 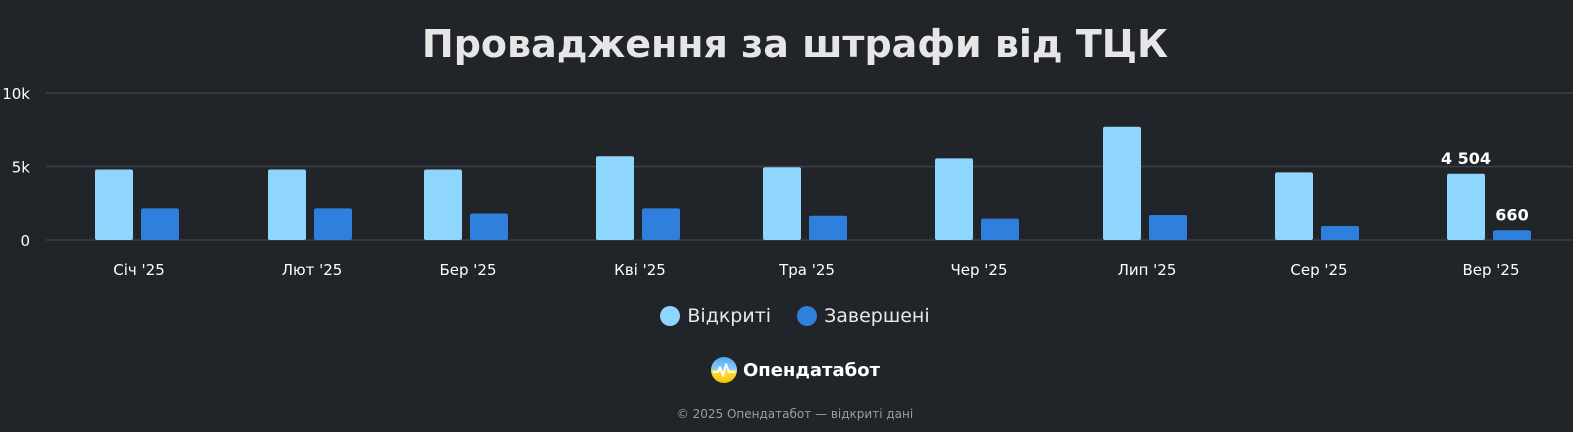 What do you see at coordinates (807, 316) in the screenshot?
I see `legend-dot-closed` at bounding box center [807, 316].